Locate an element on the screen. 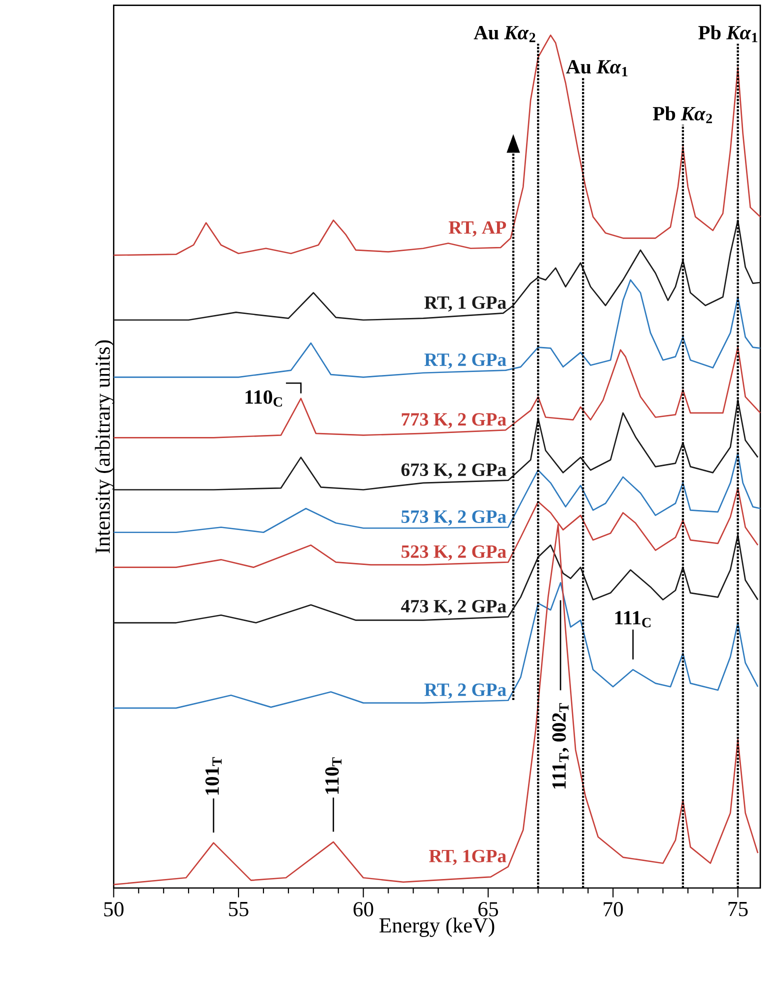 The image size is (764, 982). x-tick-label: 65 is located at coordinates (488, 909).